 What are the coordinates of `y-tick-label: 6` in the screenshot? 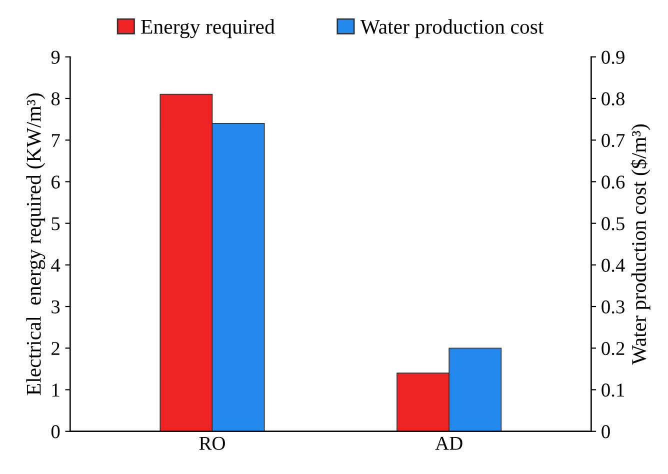 It's located at (56, 182).